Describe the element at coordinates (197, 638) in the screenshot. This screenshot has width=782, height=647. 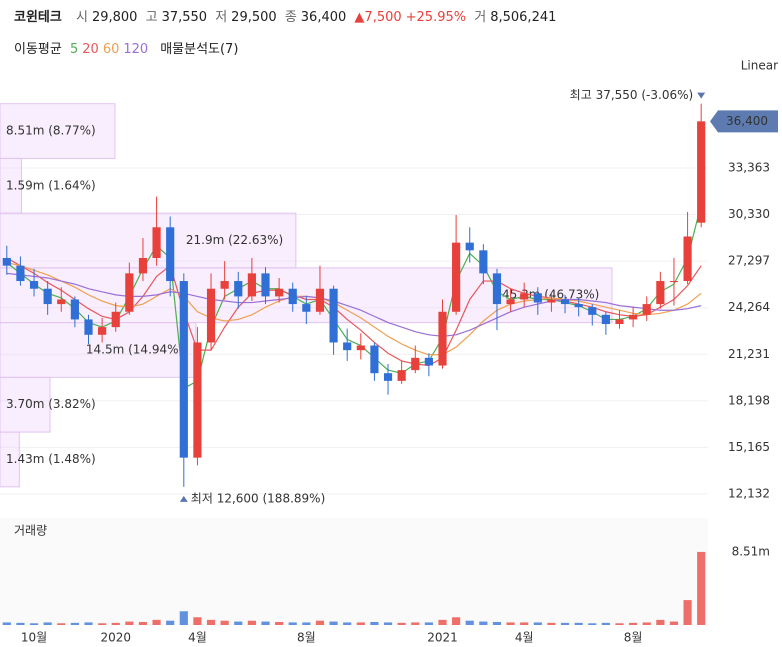
I see `x-tick-label: 4월` at that location.